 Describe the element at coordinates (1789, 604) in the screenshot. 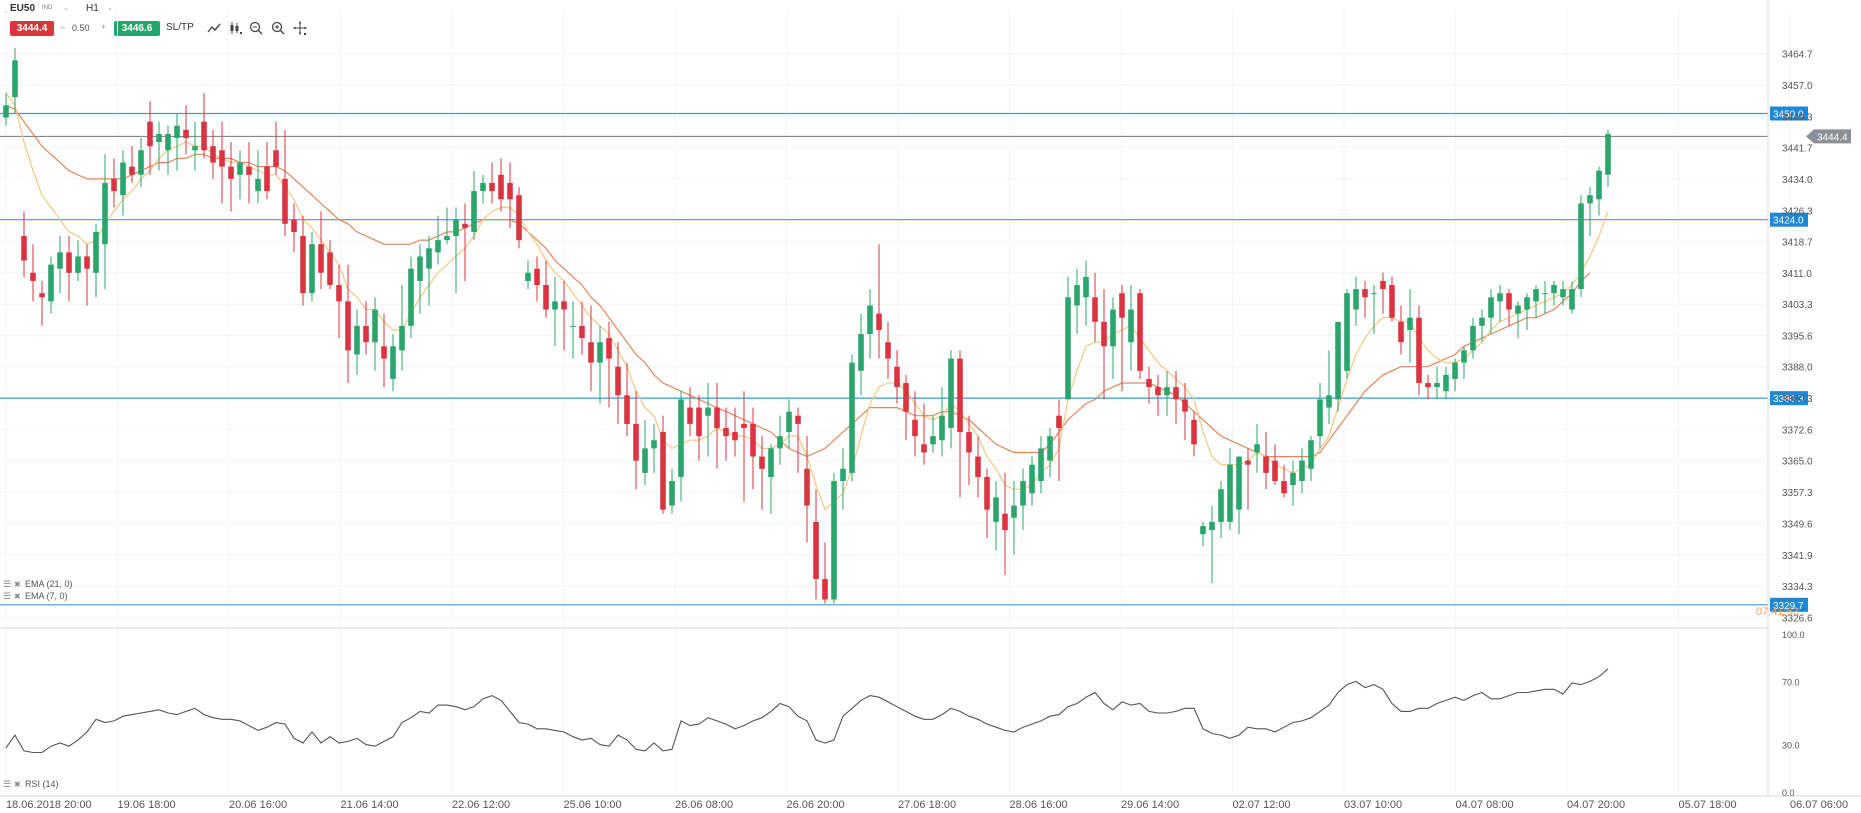

I see `hline-price-tag` at that location.